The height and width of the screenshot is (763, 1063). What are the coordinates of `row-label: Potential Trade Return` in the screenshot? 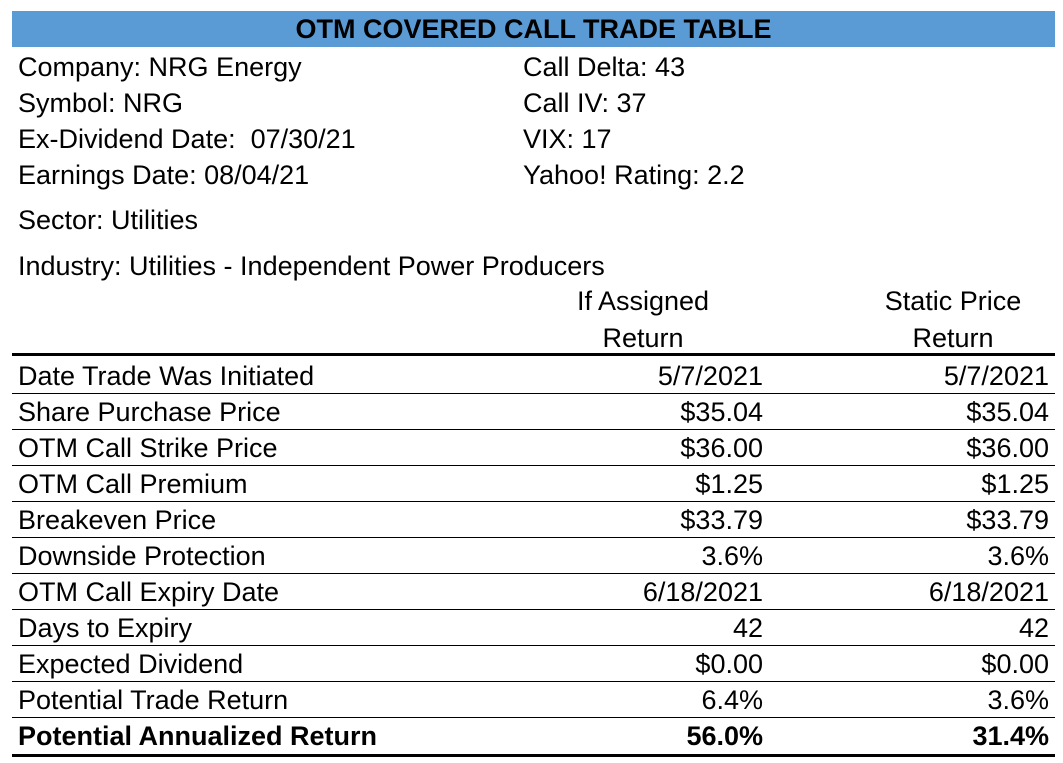 It's located at (153, 700).